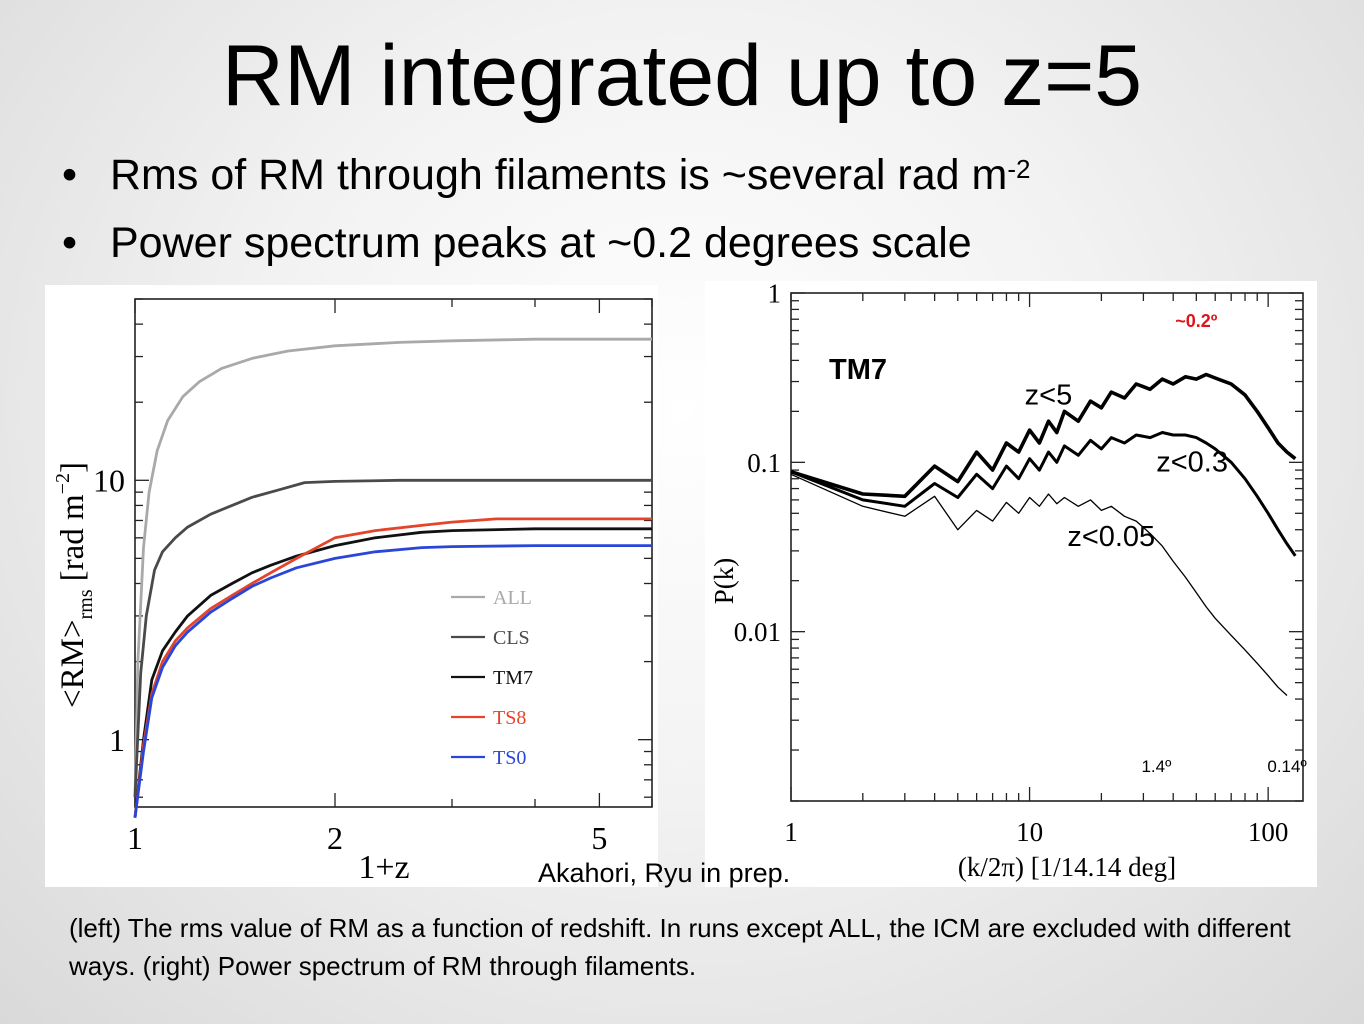  What do you see at coordinates (1067, 867) in the screenshot?
I see `x-axis-label: (k/2π) [1/14.14 deg]` at bounding box center [1067, 867].